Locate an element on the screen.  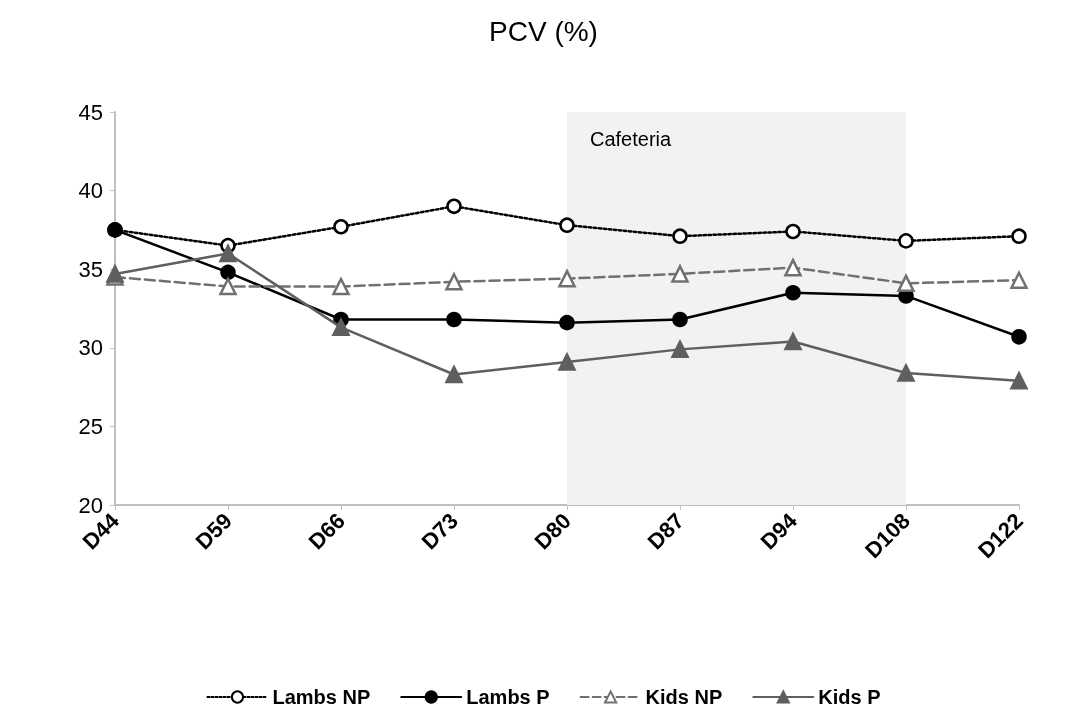
legend-label: Lambs NP is located at coordinates (321, 697).